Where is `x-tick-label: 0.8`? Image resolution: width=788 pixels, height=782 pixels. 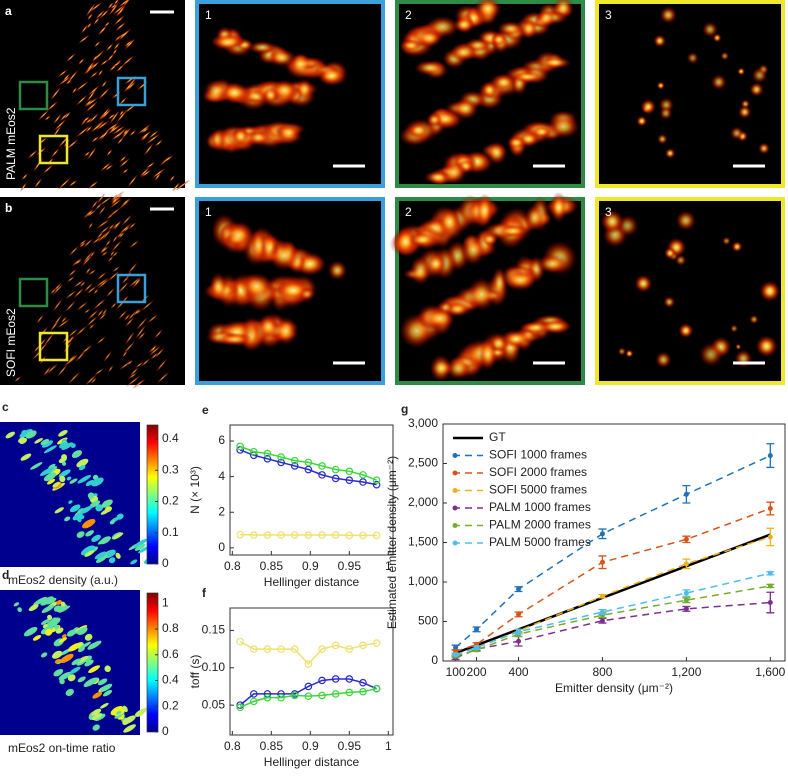
x-tick-label: 0.8 is located at coordinates (232, 566).